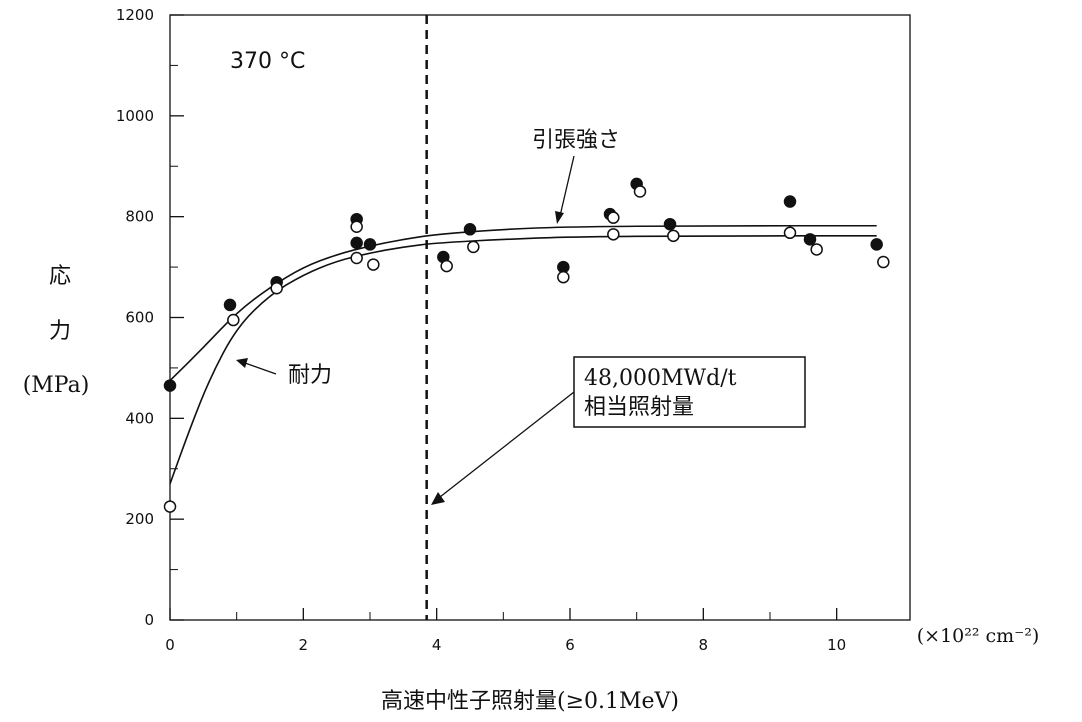  Describe the element at coordinates (437, 645) in the screenshot. I see `x-tick-label: 4` at that location.